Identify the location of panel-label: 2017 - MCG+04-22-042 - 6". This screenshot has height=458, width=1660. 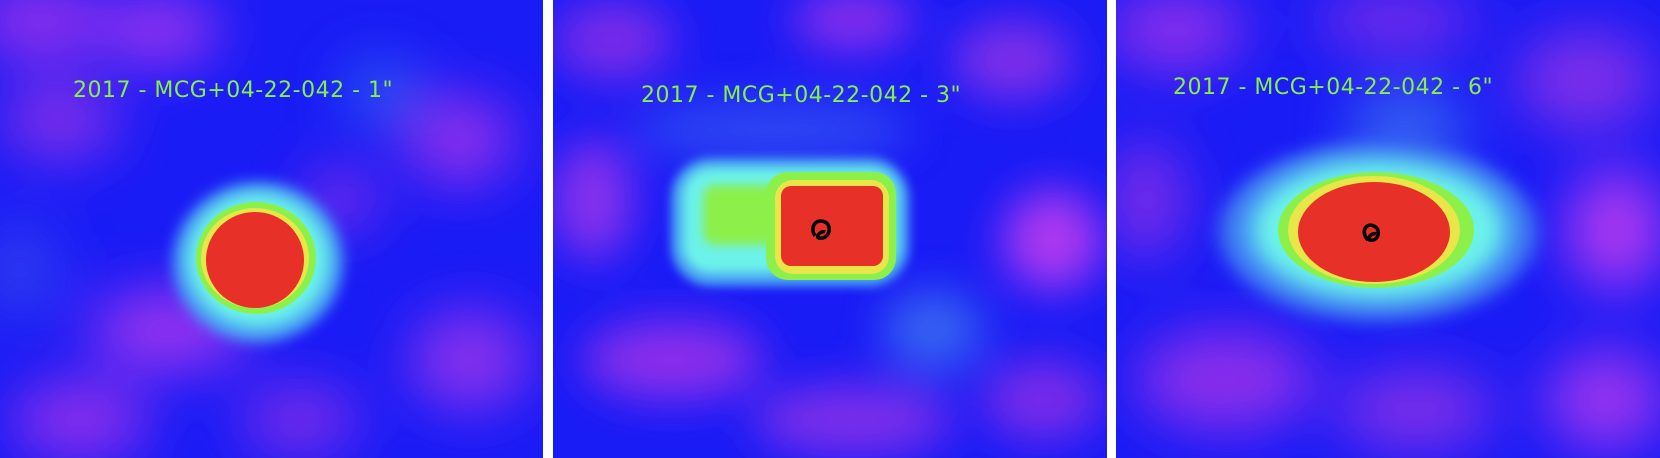
(1333, 87).